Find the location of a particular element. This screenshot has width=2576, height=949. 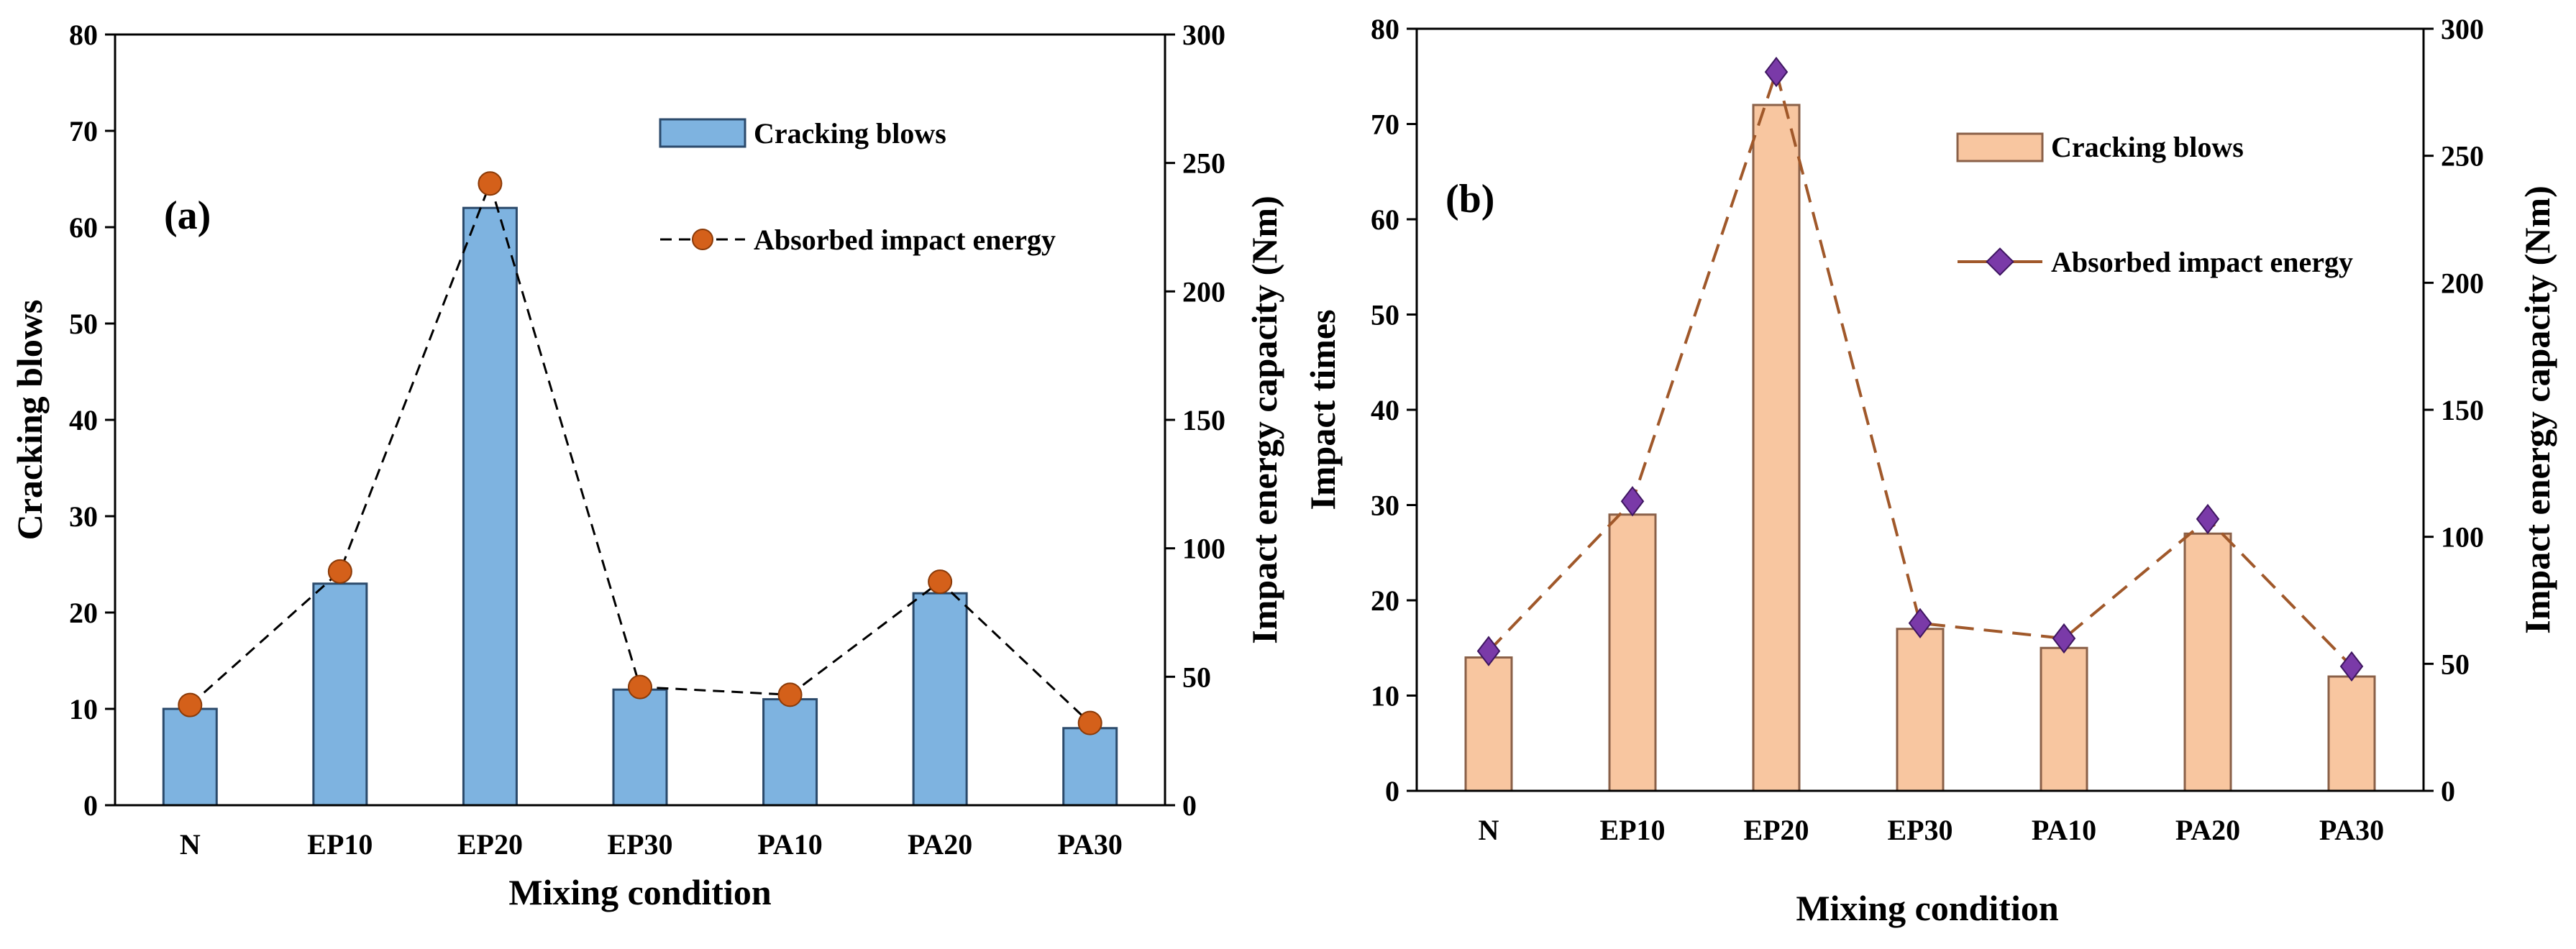

y-axis-title: Cracking blows is located at coordinates (29, 421).